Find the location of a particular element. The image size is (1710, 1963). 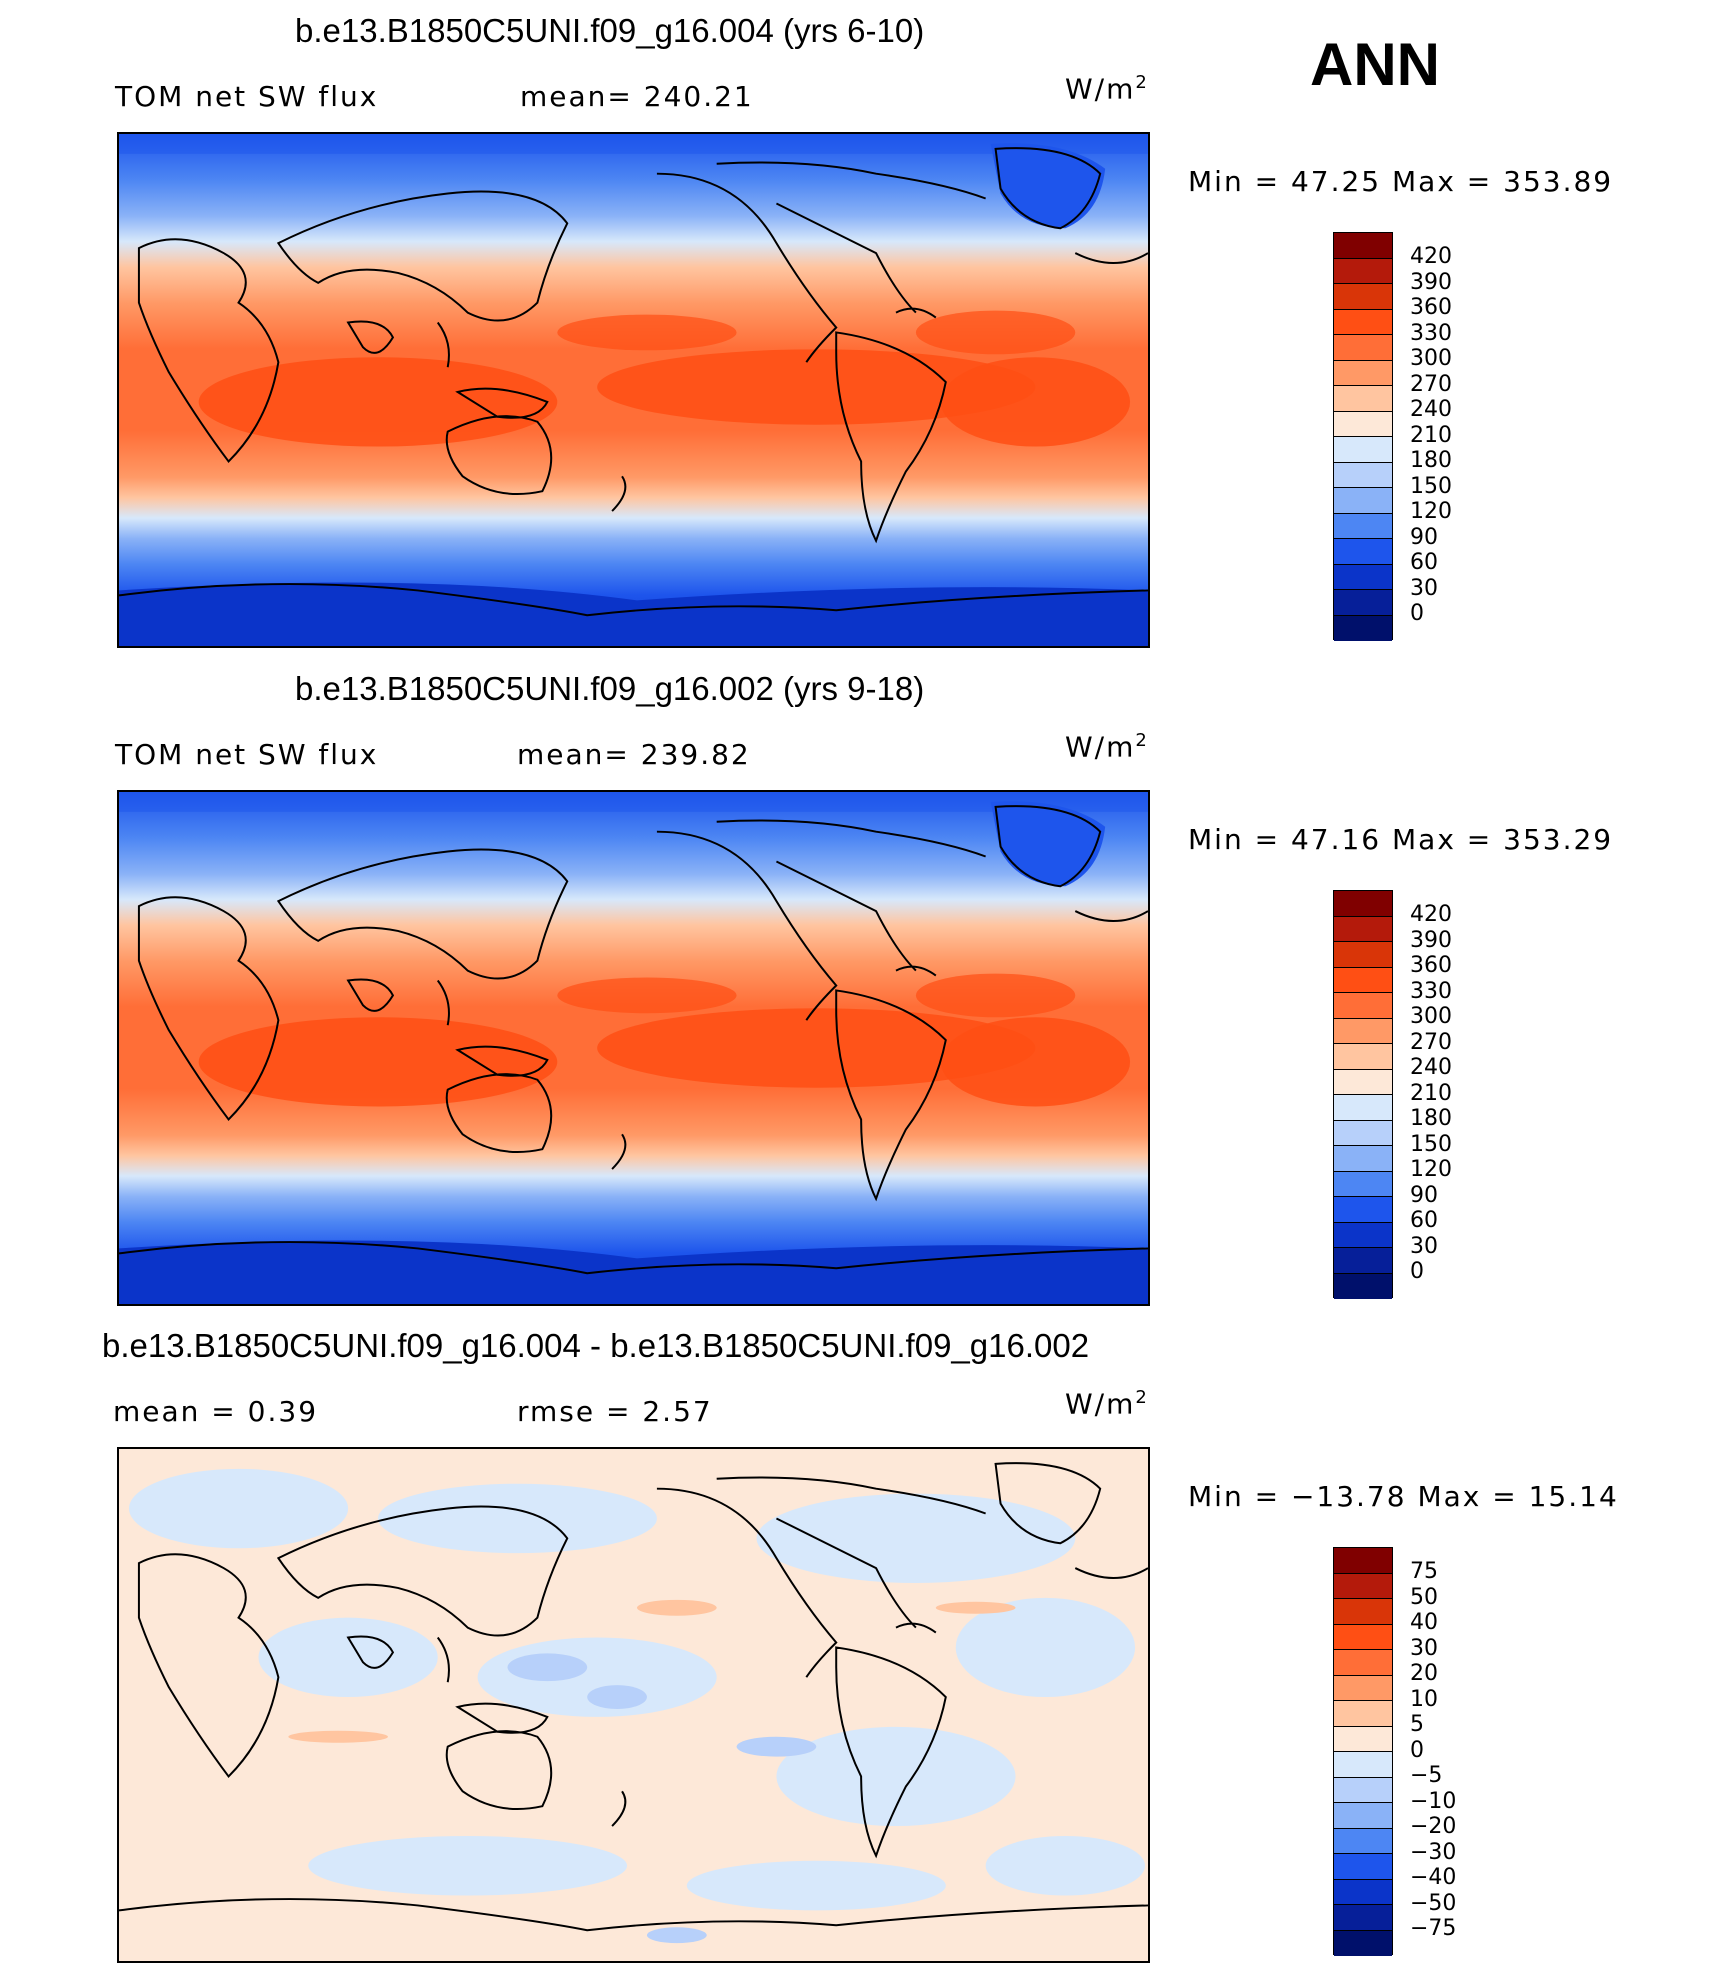

colorbar-tick-label: 20 is located at coordinates (1424, 1673).